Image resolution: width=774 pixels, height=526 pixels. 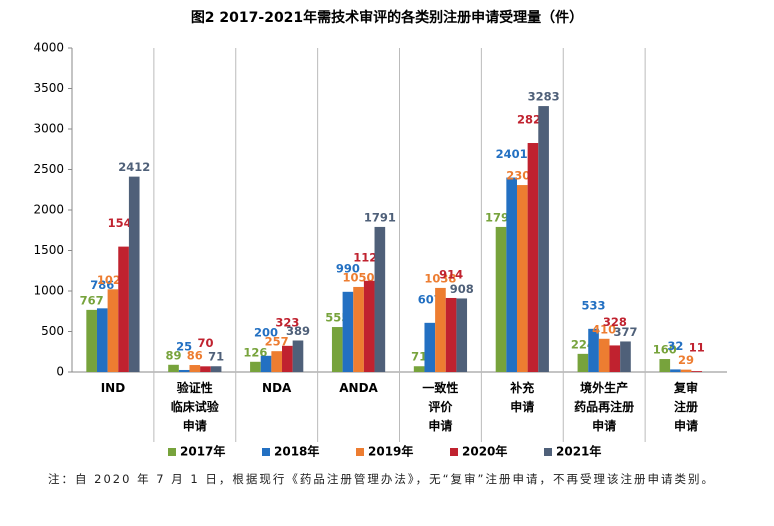 What do you see at coordinates (102, 285) in the screenshot?
I see `value-label: 786` at bounding box center [102, 285].